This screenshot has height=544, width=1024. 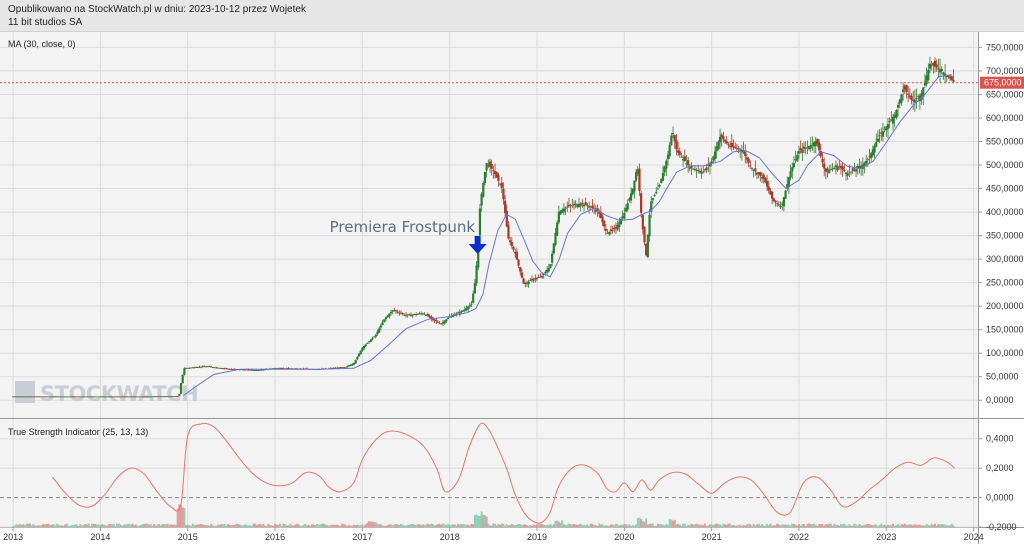 What do you see at coordinates (483, 515) in the screenshot?
I see `volume-bars` at bounding box center [483, 515].